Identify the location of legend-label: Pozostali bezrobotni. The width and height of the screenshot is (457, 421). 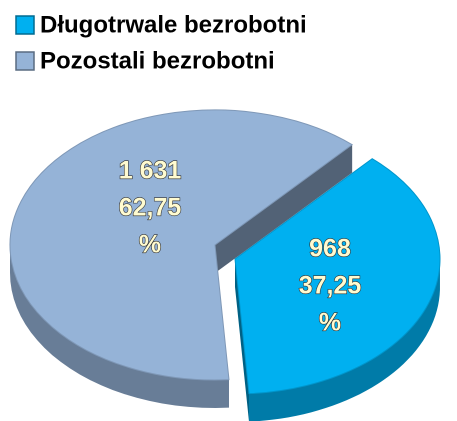
(157, 60).